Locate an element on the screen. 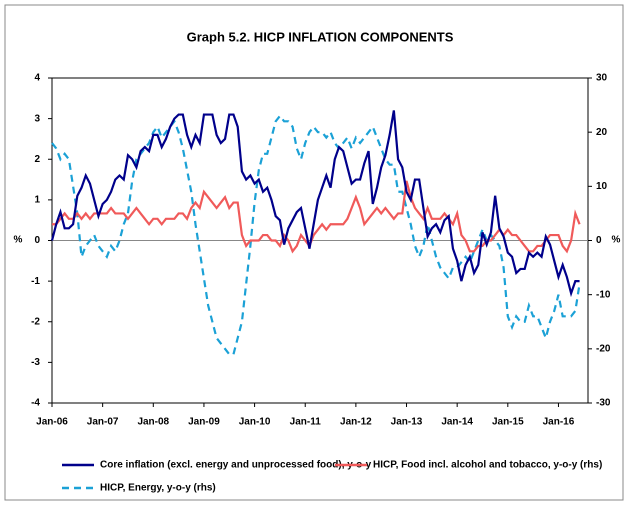 Image resolution: width=629 pixels, height=506 pixels. x-tick-label: Jan-15 is located at coordinates (508, 422).